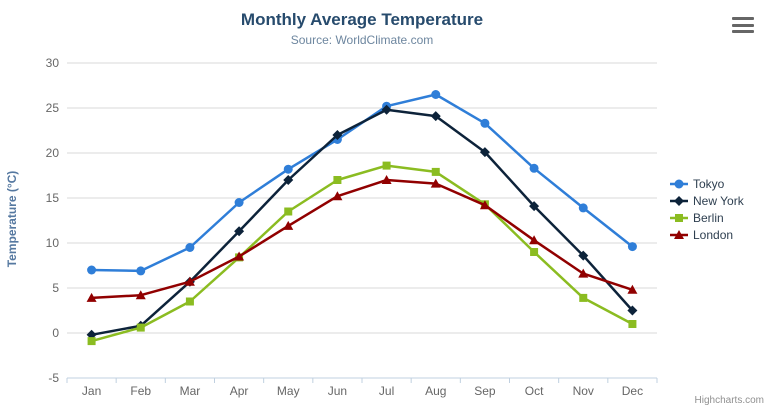  I want to click on legend-item-new-york: New York, so click(706, 201).